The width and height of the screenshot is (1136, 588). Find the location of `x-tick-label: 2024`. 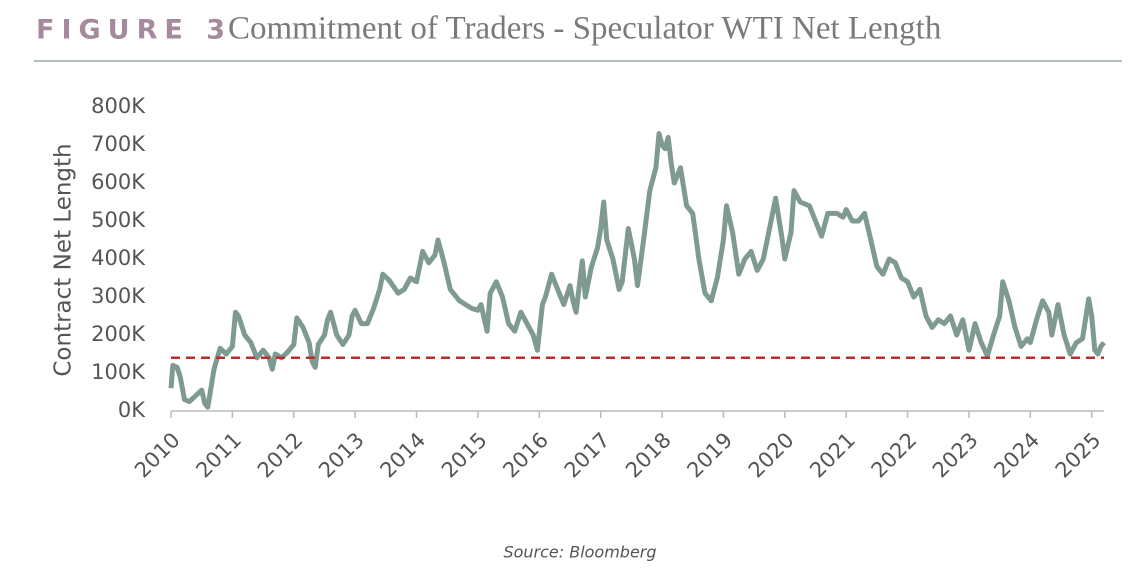

x-tick-label: 2024 is located at coordinates (1016, 455).